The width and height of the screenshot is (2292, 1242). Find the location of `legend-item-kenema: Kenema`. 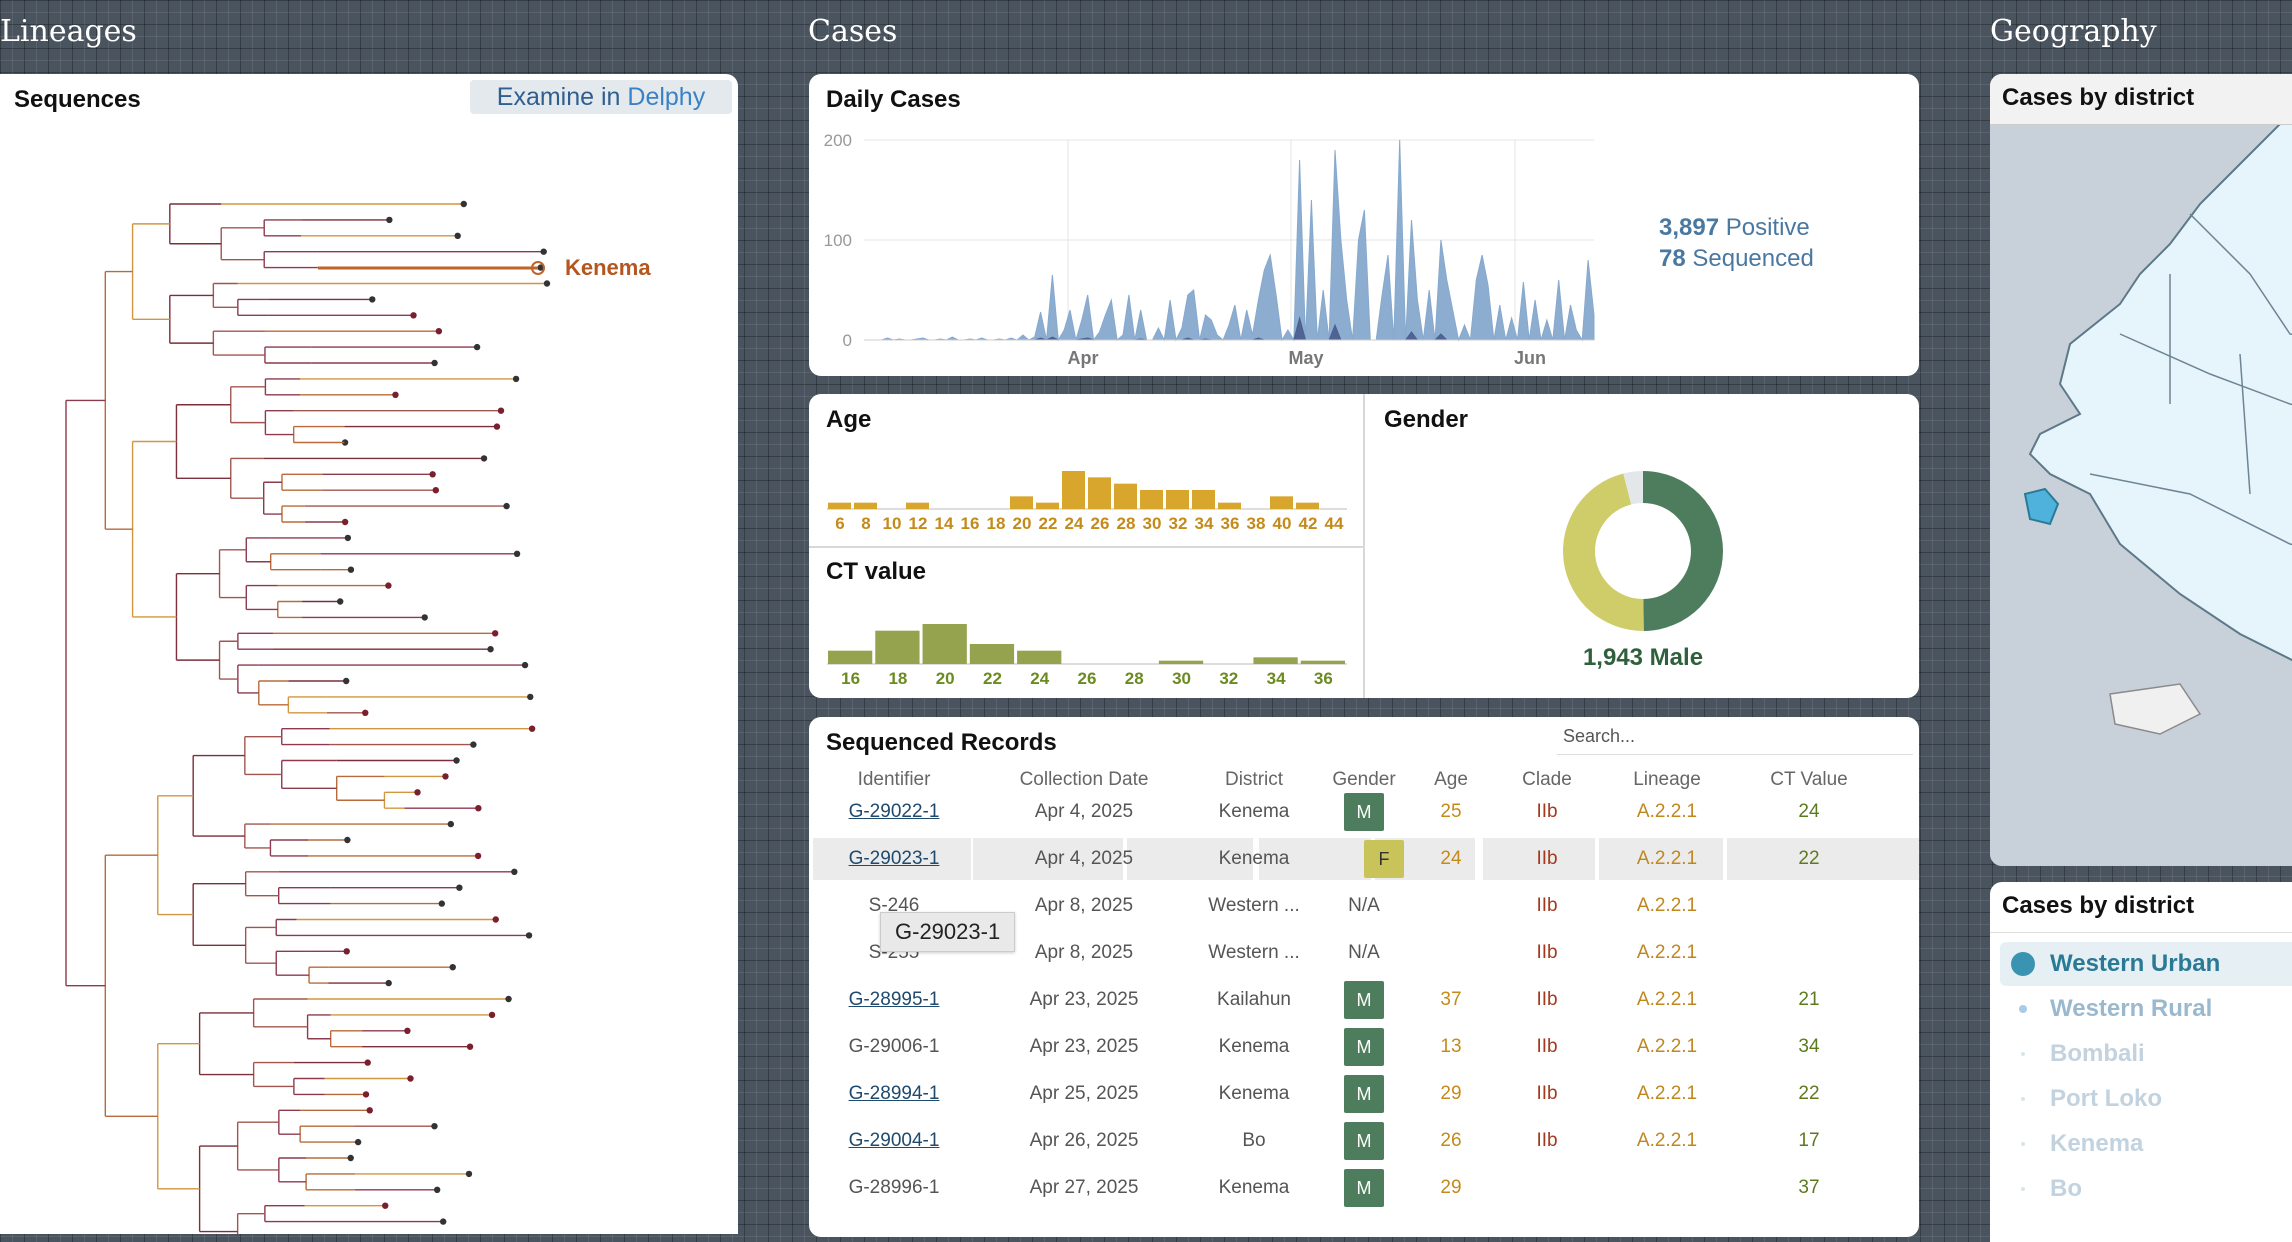

legend-item-kenema: Kenema is located at coordinates (2097, 1143).